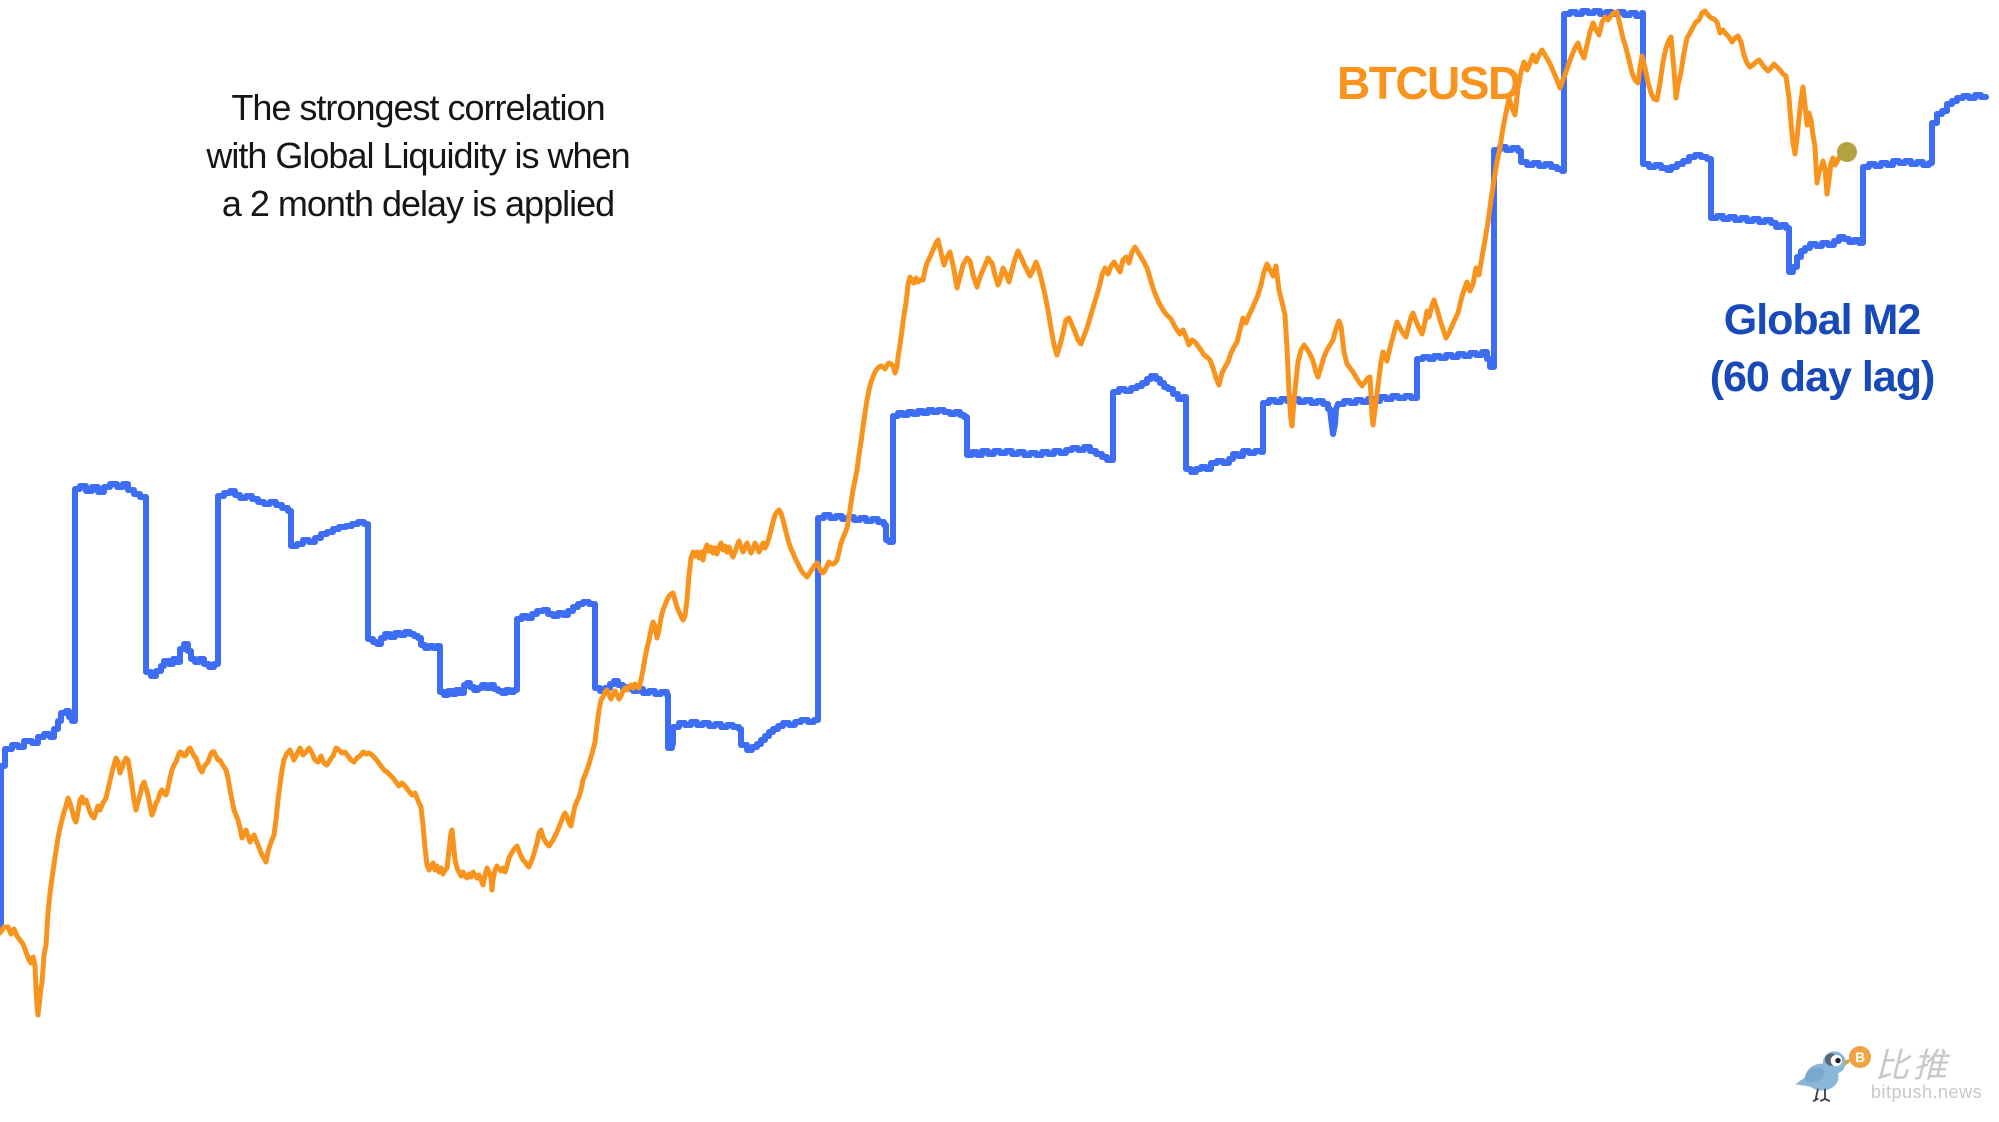 This screenshot has height=1122, width=1999. Describe the element at coordinates (1821, 1095) in the screenshot. I see `bird-legs` at that location.